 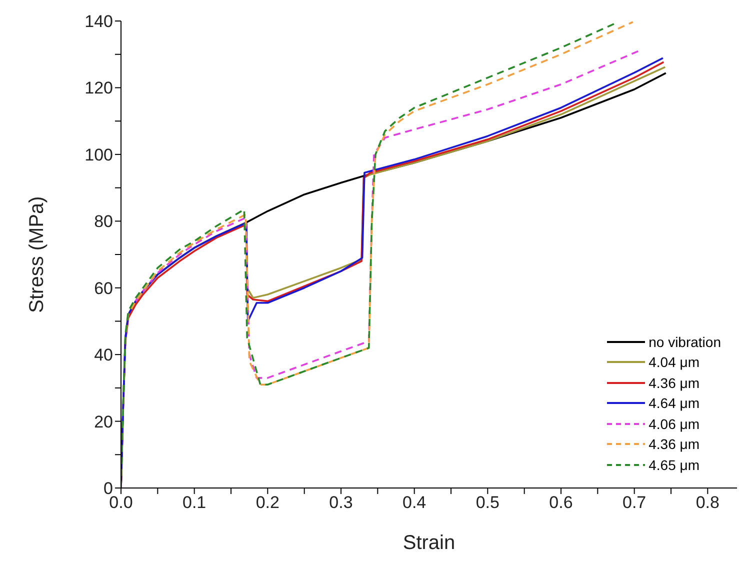 I want to click on x-axis-title: Strain, so click(x=429, y=543).